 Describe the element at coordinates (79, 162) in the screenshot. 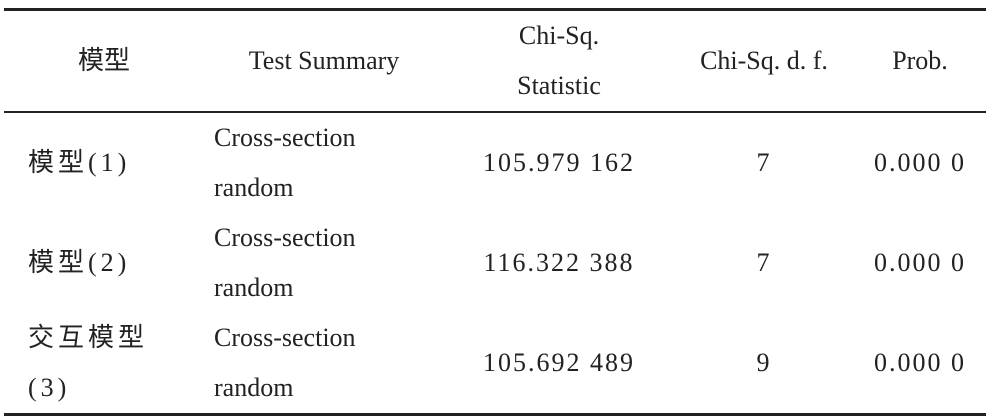

I see `table-cell: 模型(1)` at that location.